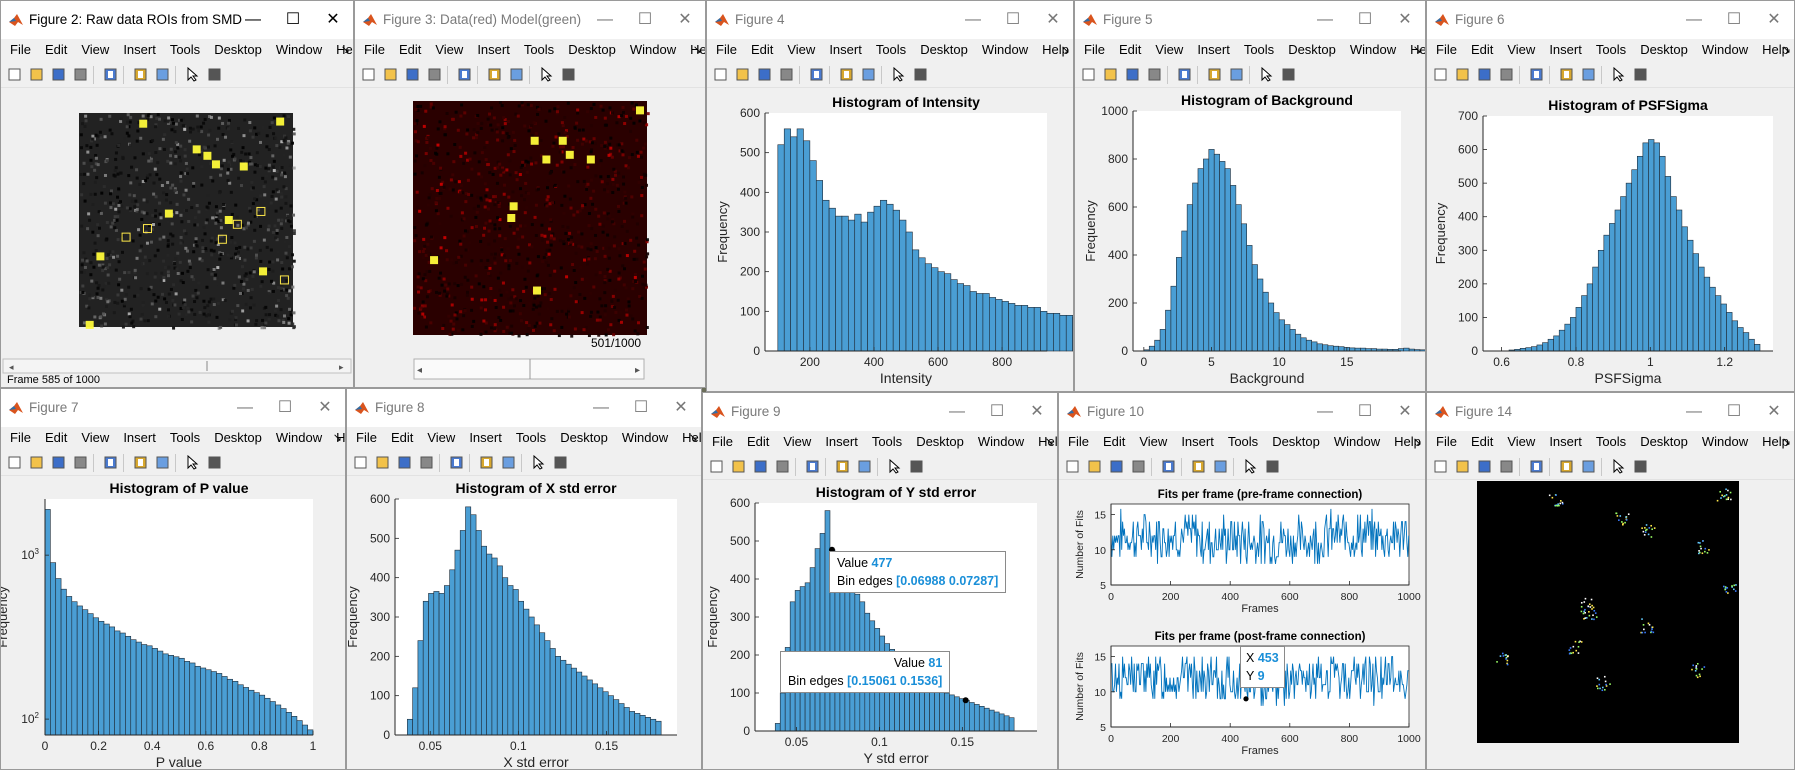 The height and width of the screenshot is (770, 1795). Describe the element at coordinates (692, 437) in the screenshot. I see `menu-help: Help` at that location.